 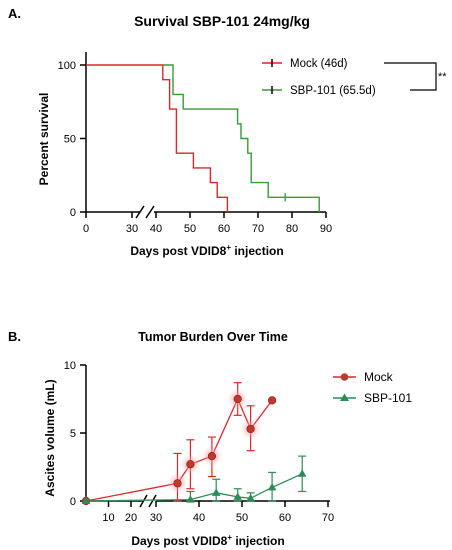 I want to click on legend-marker-mock, so click(x=344, y=377).